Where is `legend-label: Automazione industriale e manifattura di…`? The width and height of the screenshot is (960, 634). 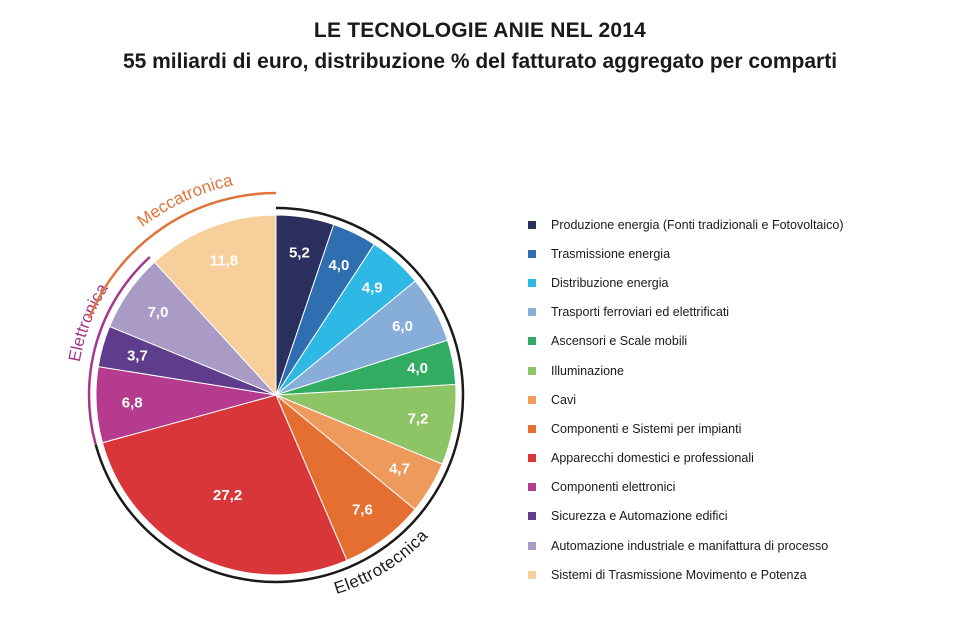 legend-label: Automazione industriale e manifattura di… is located at coordinates (690, 545).